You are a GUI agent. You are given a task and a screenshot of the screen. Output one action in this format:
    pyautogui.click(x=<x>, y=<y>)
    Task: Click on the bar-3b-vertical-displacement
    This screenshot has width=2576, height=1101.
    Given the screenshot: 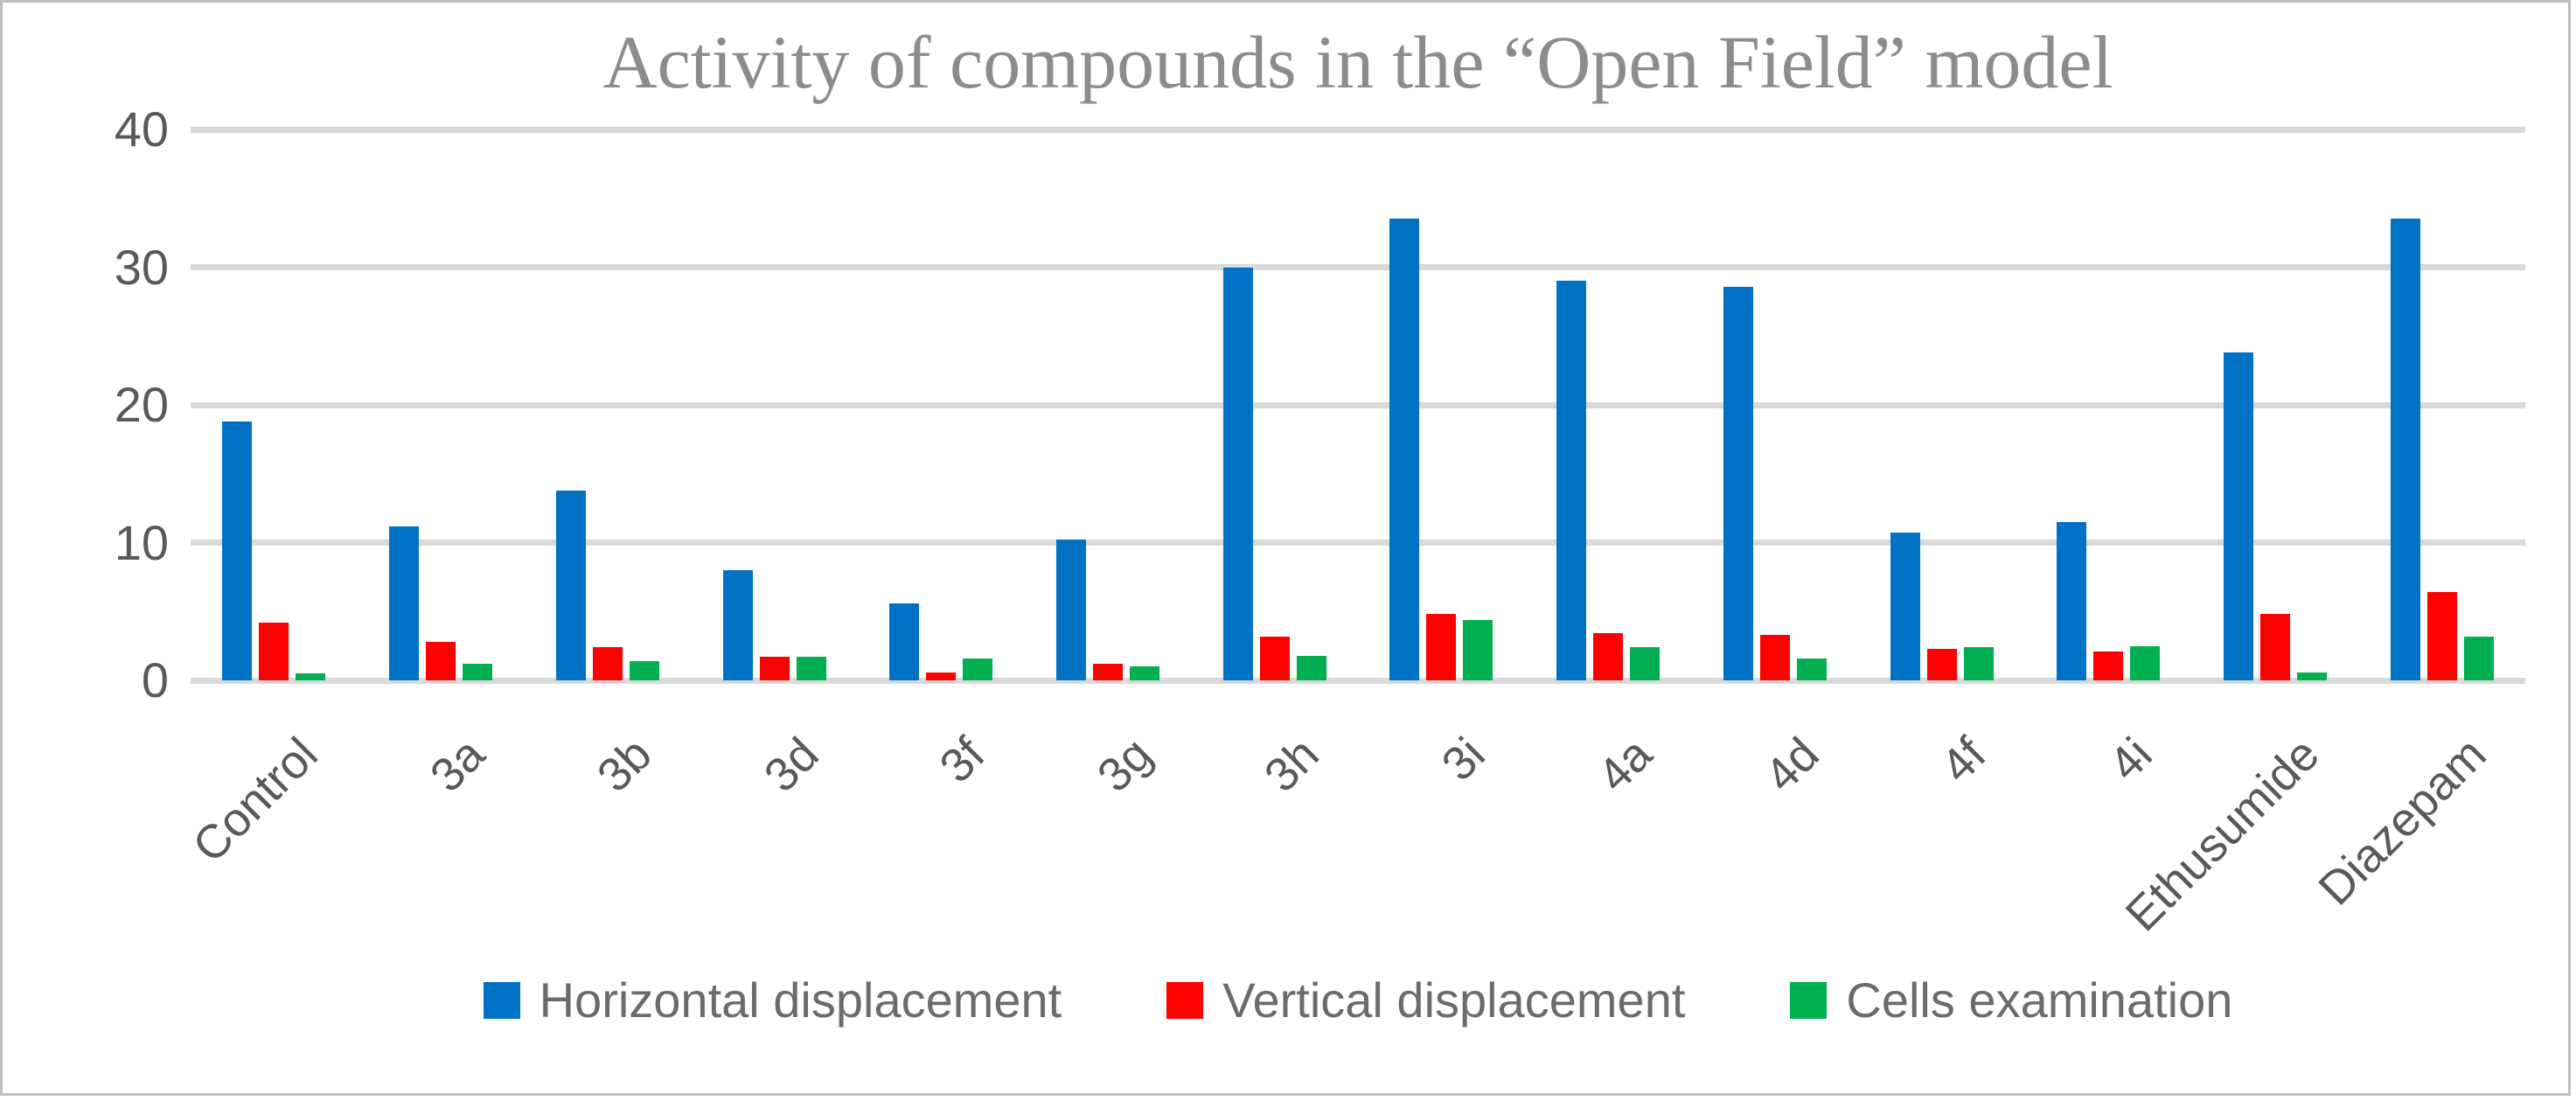 What is the action you would take?
    pyautogui.click(x=607, y=663)
    